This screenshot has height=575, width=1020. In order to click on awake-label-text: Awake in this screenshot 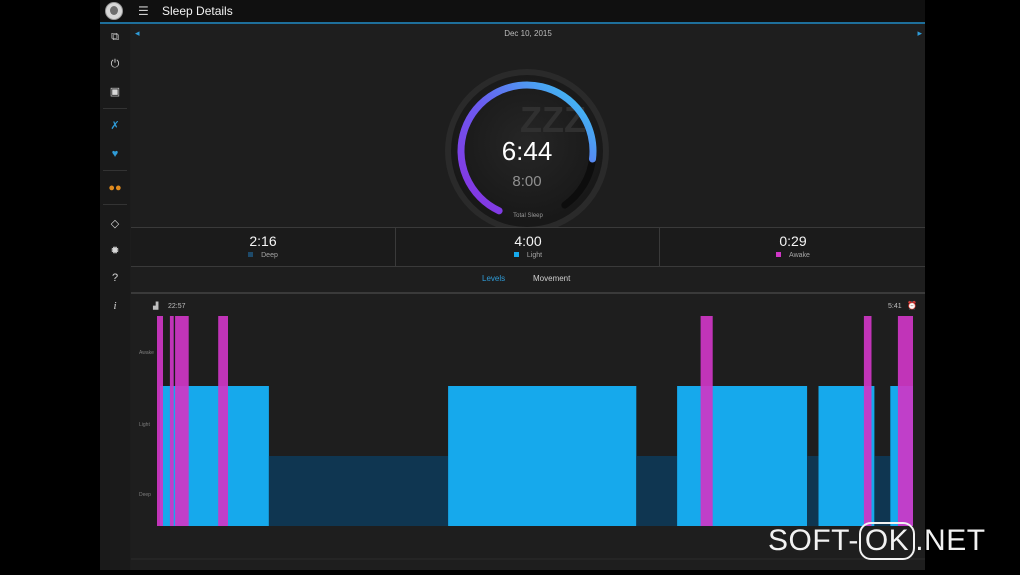, I will do `click(799, 255)`.